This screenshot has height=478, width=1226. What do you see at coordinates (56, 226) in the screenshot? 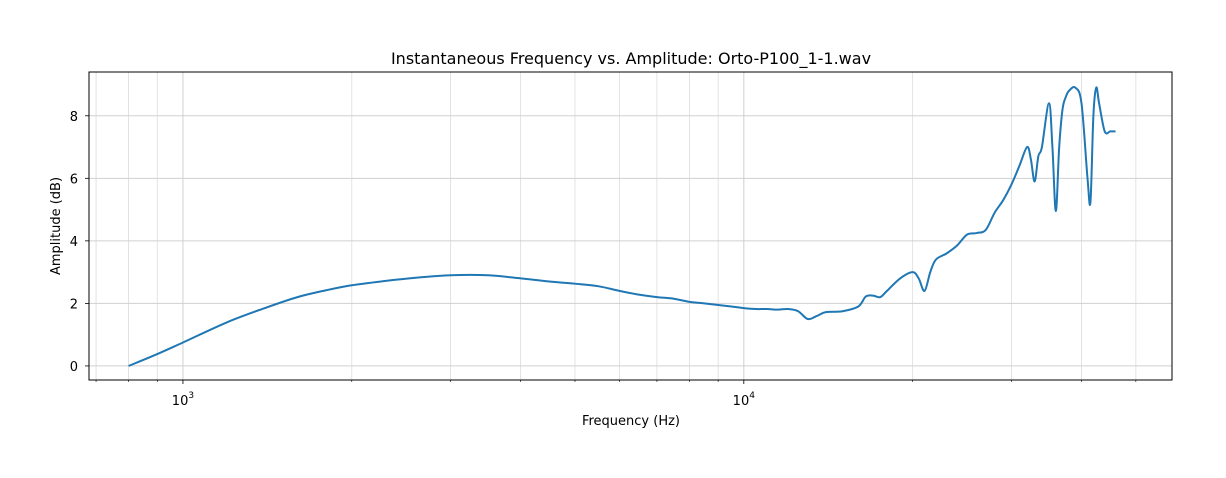
I see `y-axis-label: Amplitude (dB)` at bounding box center [56, 226].